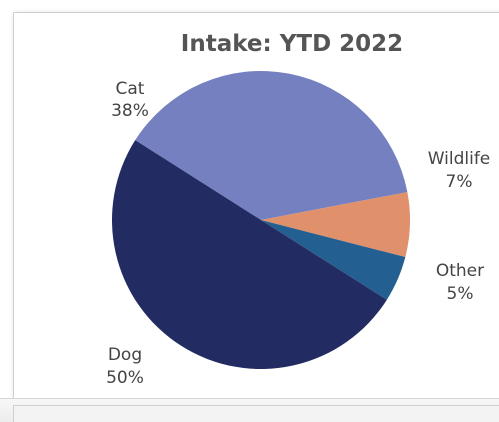  I want to click on slice-name-cat: Cat, so click(130, 89).